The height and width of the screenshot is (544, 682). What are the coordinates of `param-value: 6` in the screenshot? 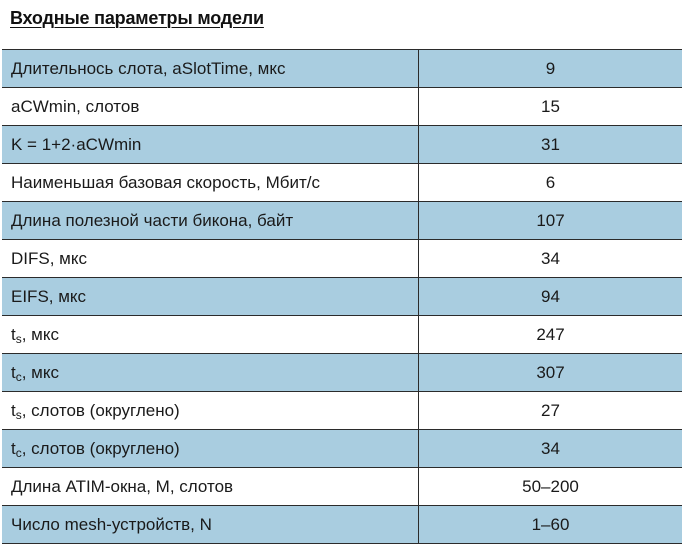 It's located at (550, 183).